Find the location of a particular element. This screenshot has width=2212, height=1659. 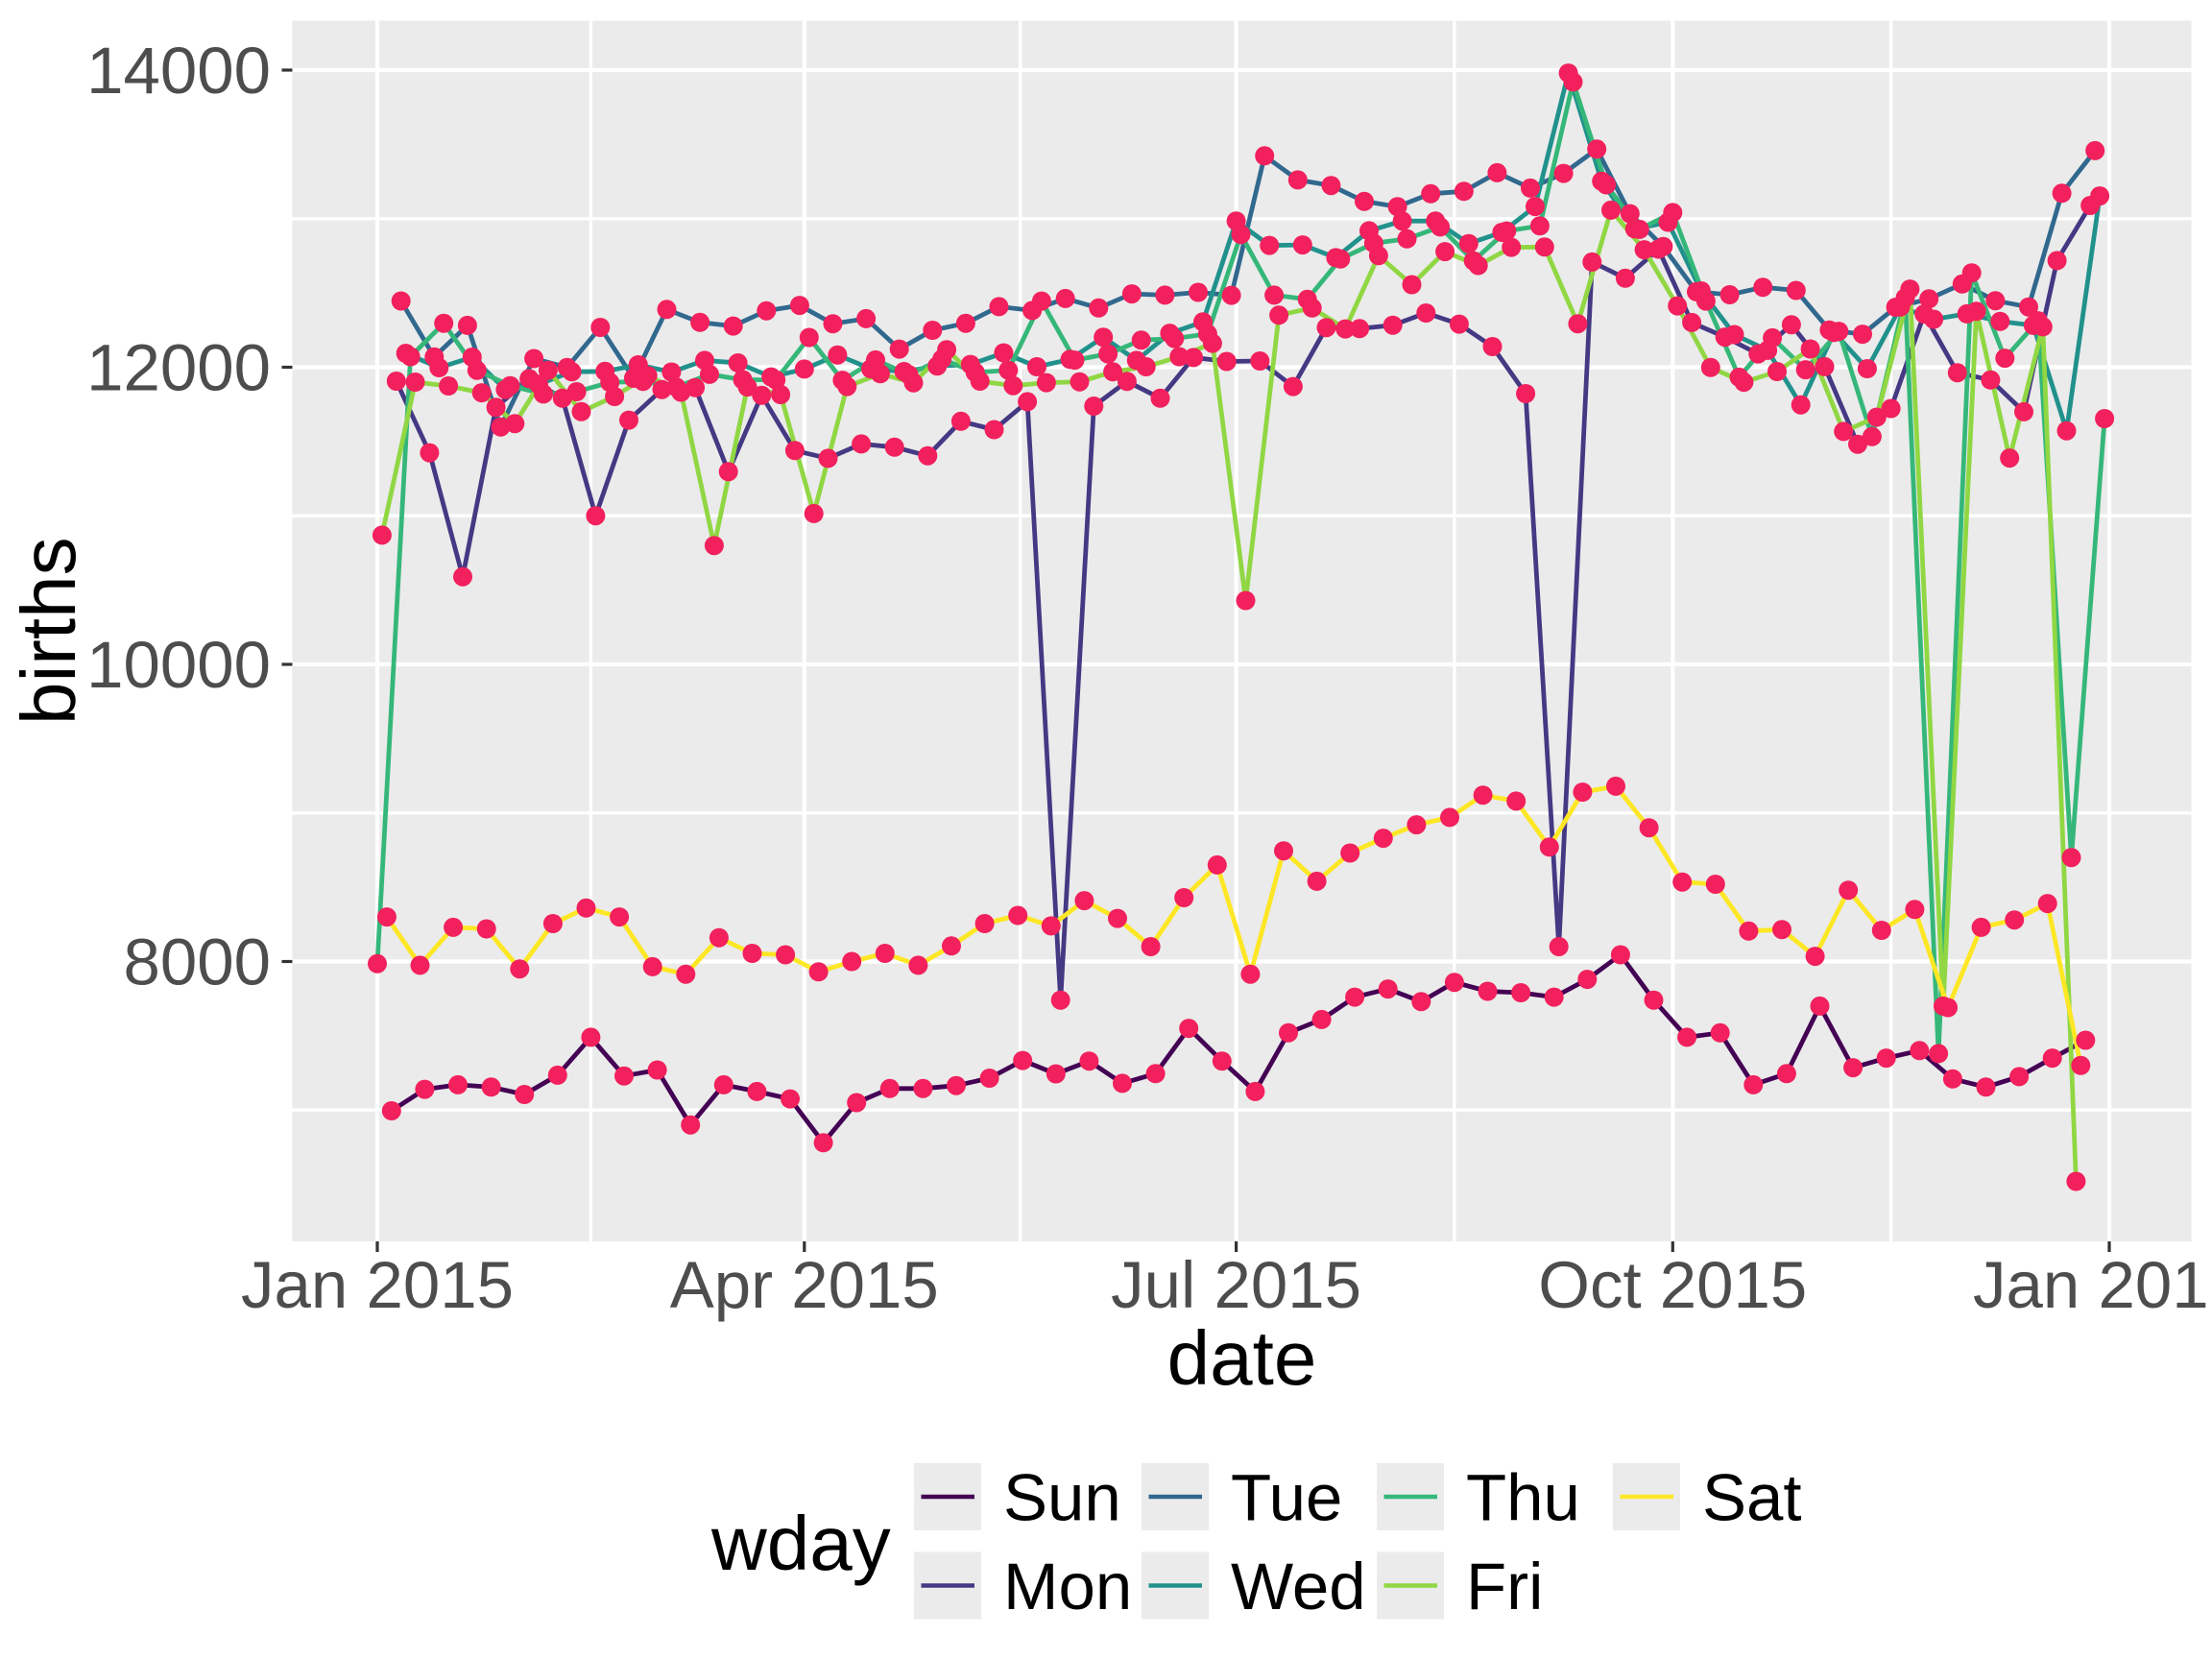

svg-text: Sat is located at coordinates (1752, 1498).